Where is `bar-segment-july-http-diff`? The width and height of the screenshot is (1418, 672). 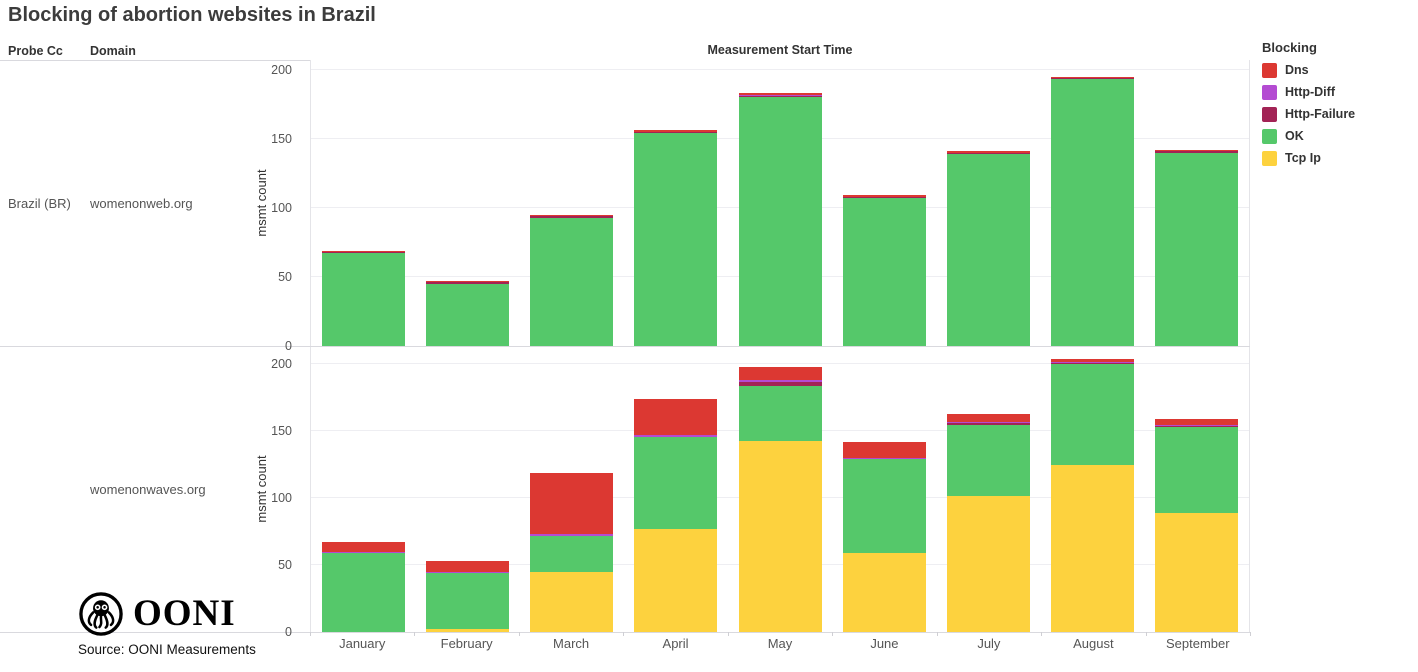 bar-segment-july-http-diff is located at coordinates (988, 422).